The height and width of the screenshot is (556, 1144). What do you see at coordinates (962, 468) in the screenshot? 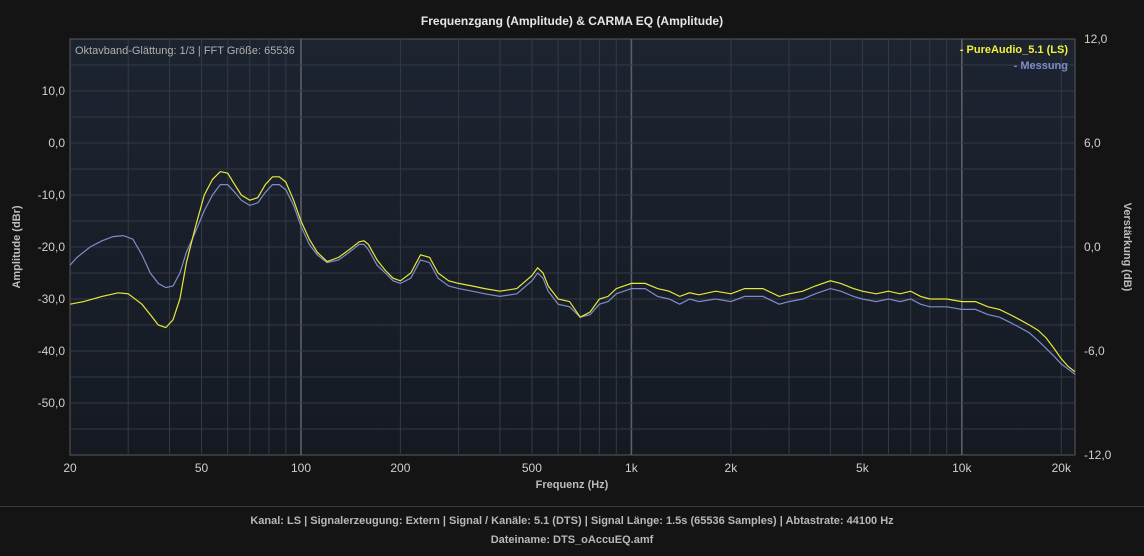
I see `x-tick-label: 10k` at bounding box center [962, 468].